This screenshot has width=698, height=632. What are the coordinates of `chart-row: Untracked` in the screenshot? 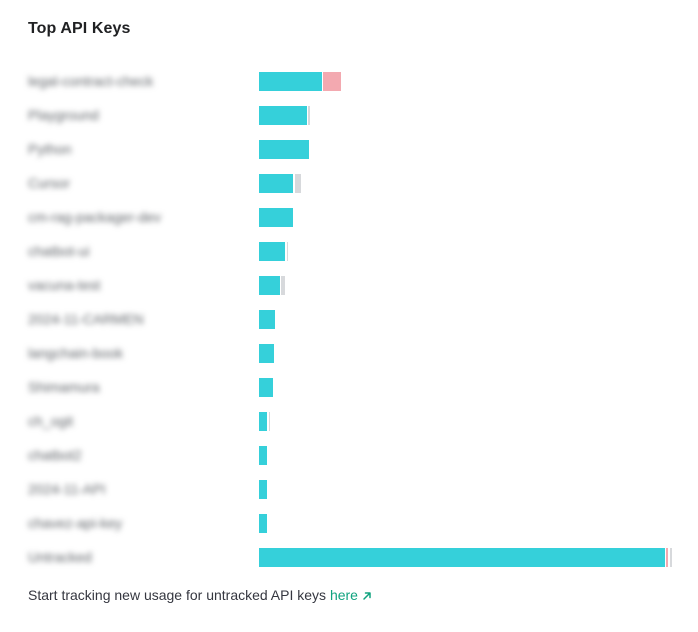 It's located at (349, 557).